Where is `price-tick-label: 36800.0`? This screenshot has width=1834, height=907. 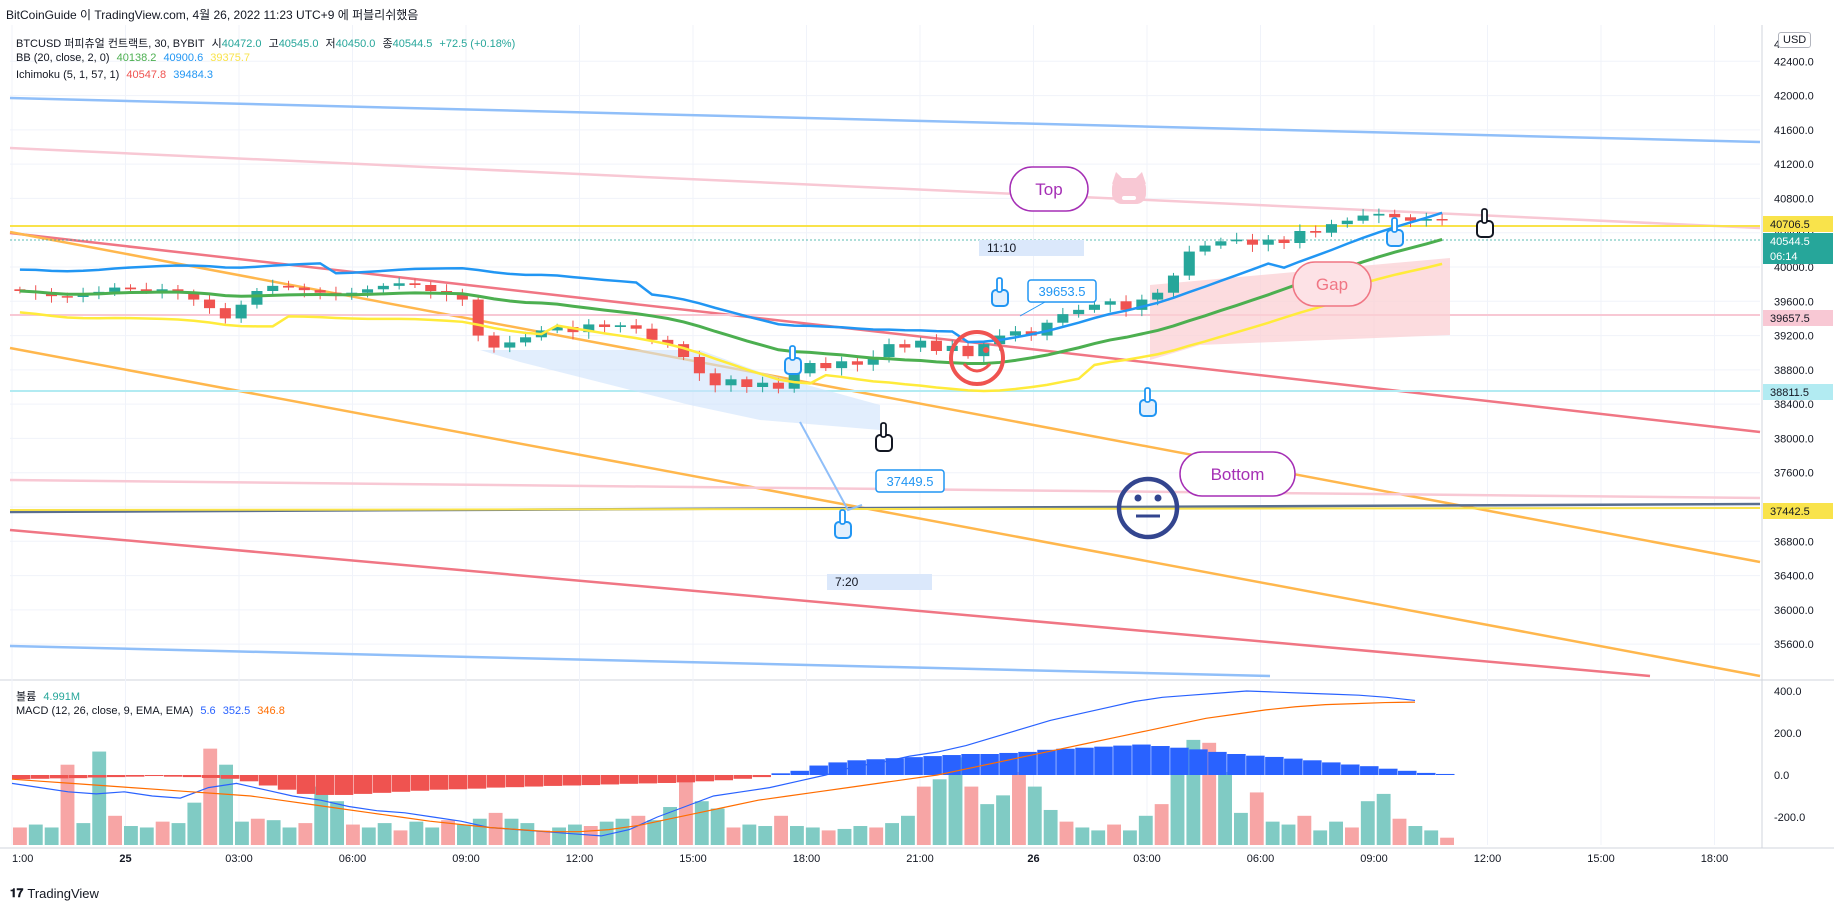 price-tick-label: 36800.0 is located at coordinates (1794, 542).